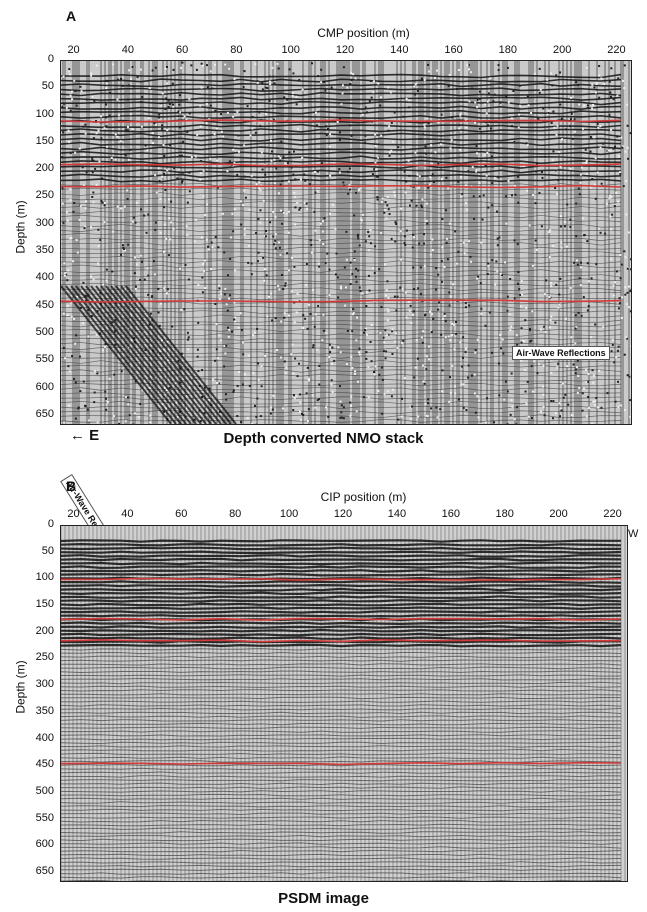 This screenshot has width=647, height=912. I want to click on panel-a-y-tick: 50, so click(47, 86).